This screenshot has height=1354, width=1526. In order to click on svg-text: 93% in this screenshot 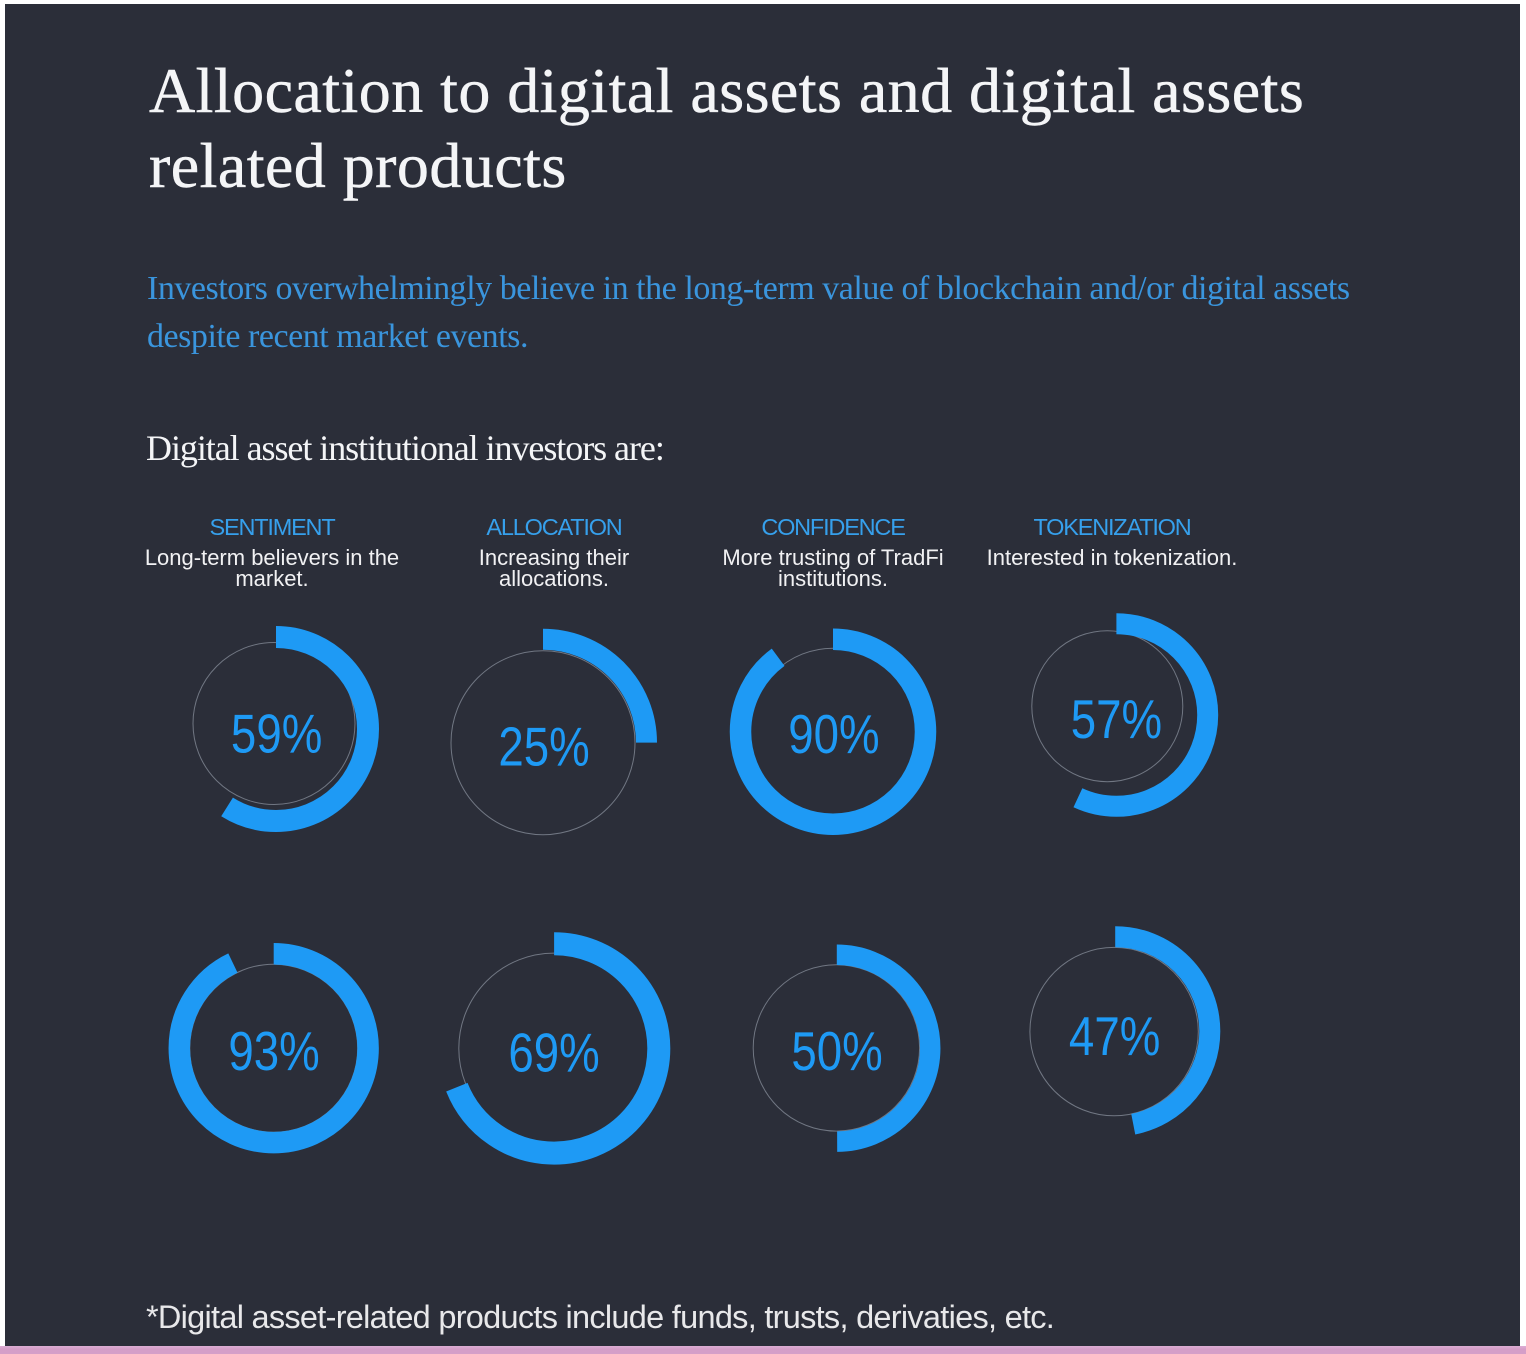, I will do `click(273, 1051)`.